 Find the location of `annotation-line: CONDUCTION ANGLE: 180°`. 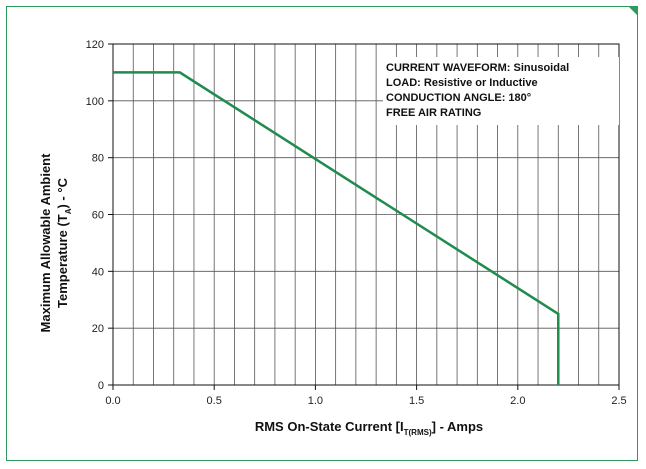

annotation-line: CONDUCTION ANGLE: 180° is located at coordinates (458, 98).